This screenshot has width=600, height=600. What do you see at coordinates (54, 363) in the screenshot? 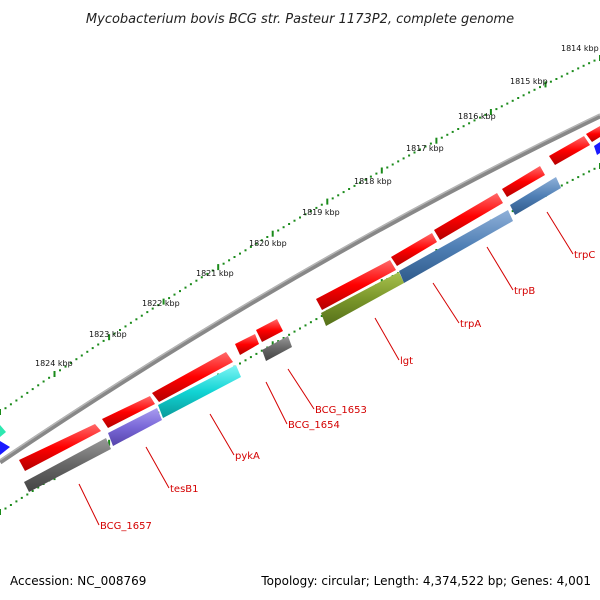
I see `ruler-label: 1824 kbp` at bounding box center [54, 363].